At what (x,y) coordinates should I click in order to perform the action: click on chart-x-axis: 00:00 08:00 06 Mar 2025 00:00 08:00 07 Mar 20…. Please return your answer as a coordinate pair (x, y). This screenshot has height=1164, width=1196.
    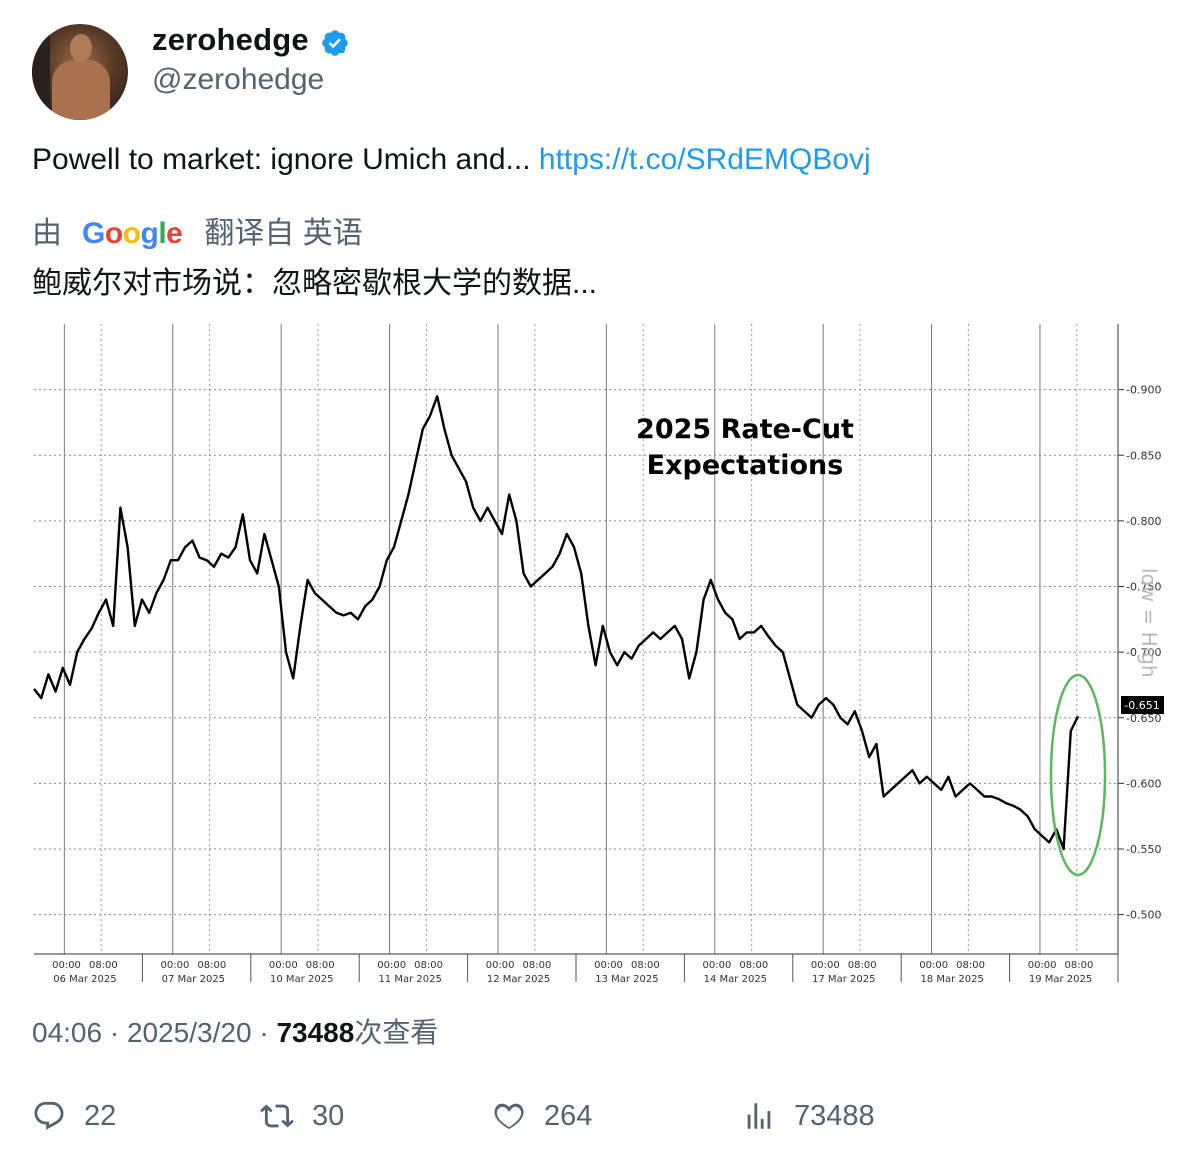
    Looking at the image, I should click on (576, 969).